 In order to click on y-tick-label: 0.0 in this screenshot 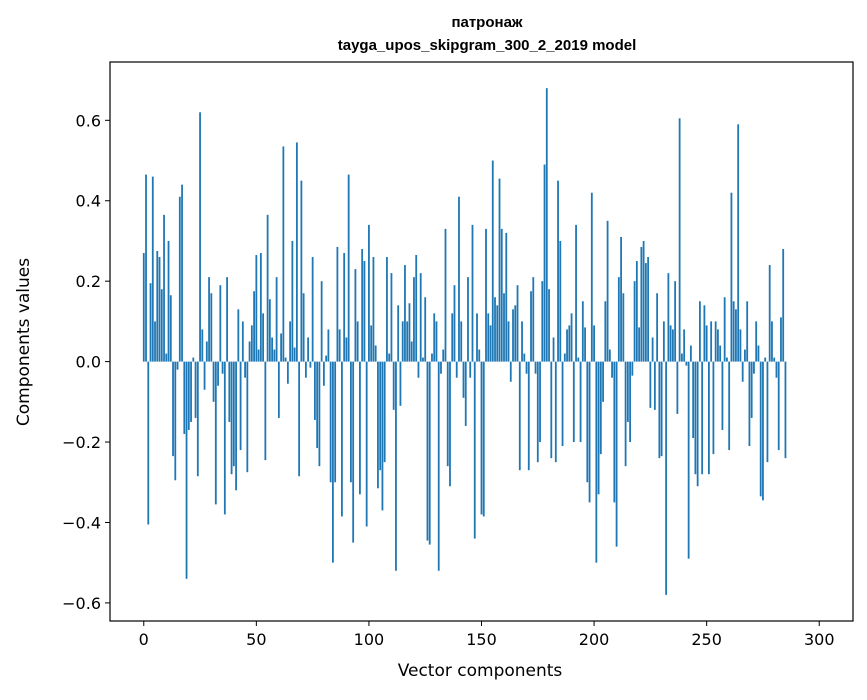, I will do `click(88, 362)`.